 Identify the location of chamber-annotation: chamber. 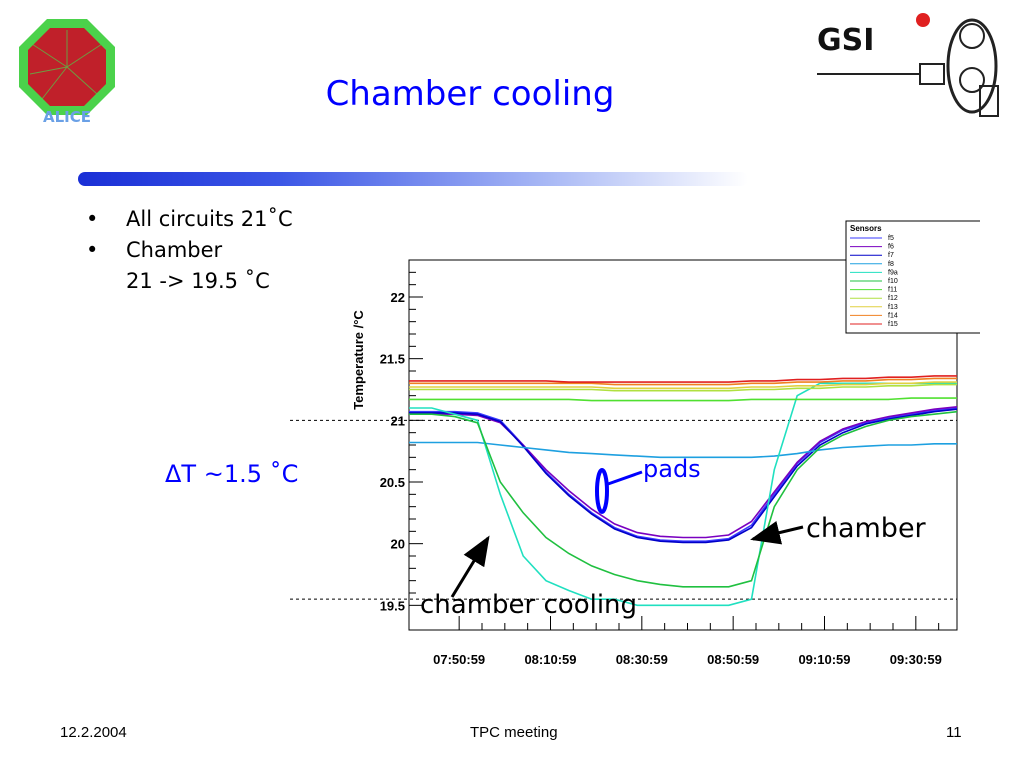
(866, 528).